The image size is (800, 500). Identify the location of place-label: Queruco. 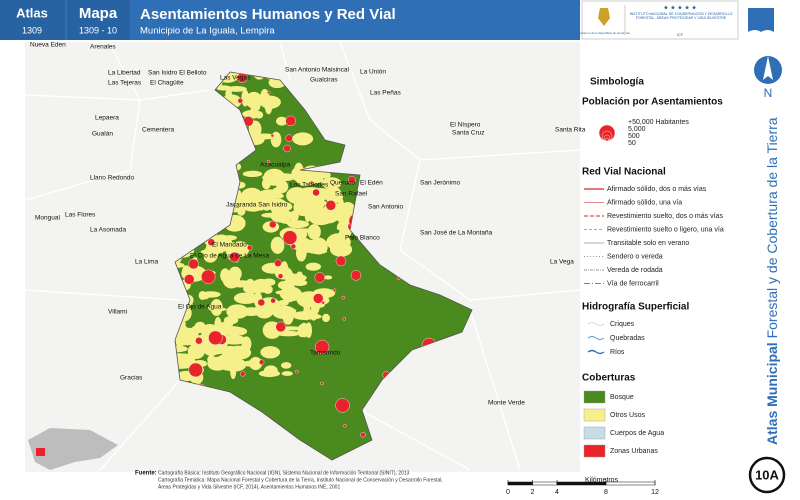
(342, 183).